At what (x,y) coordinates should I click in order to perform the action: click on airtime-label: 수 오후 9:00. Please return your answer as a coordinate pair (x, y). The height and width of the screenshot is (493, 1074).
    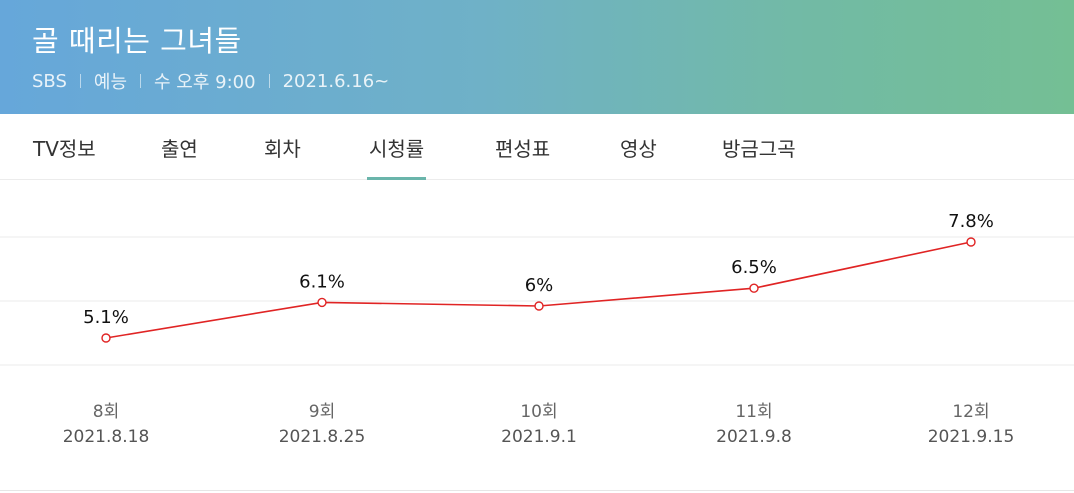
    Looking at the image, I should click on (205, 82).